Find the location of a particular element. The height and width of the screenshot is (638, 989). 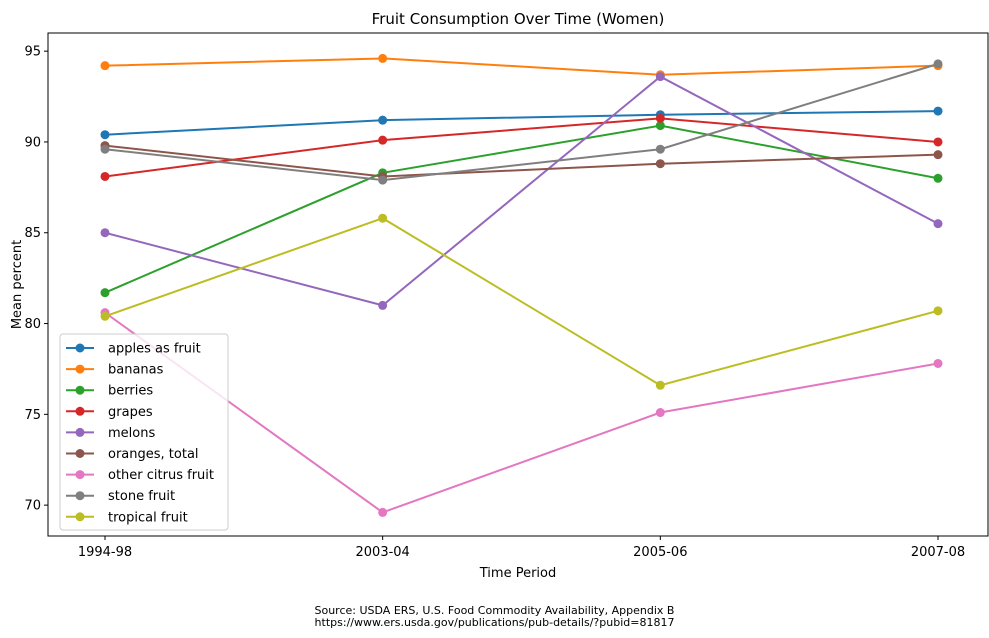

legend-label: stone fruit is located at coordinates (141, 496).